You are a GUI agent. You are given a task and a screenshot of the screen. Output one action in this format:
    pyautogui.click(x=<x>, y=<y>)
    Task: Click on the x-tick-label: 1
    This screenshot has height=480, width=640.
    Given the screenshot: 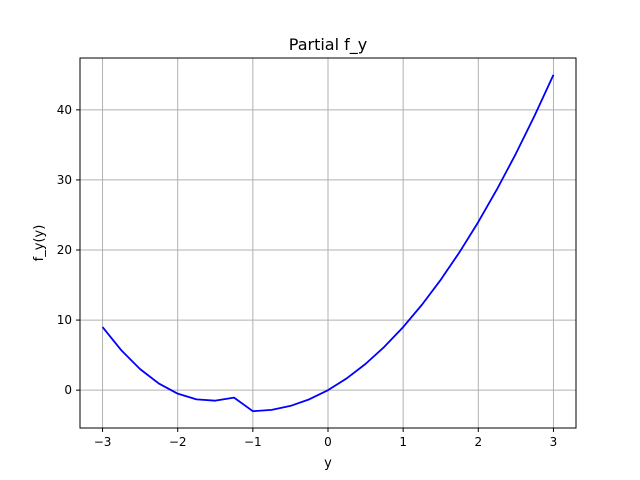 What is the action you would take?
    pyautogui.click(x=403, y=442)
    